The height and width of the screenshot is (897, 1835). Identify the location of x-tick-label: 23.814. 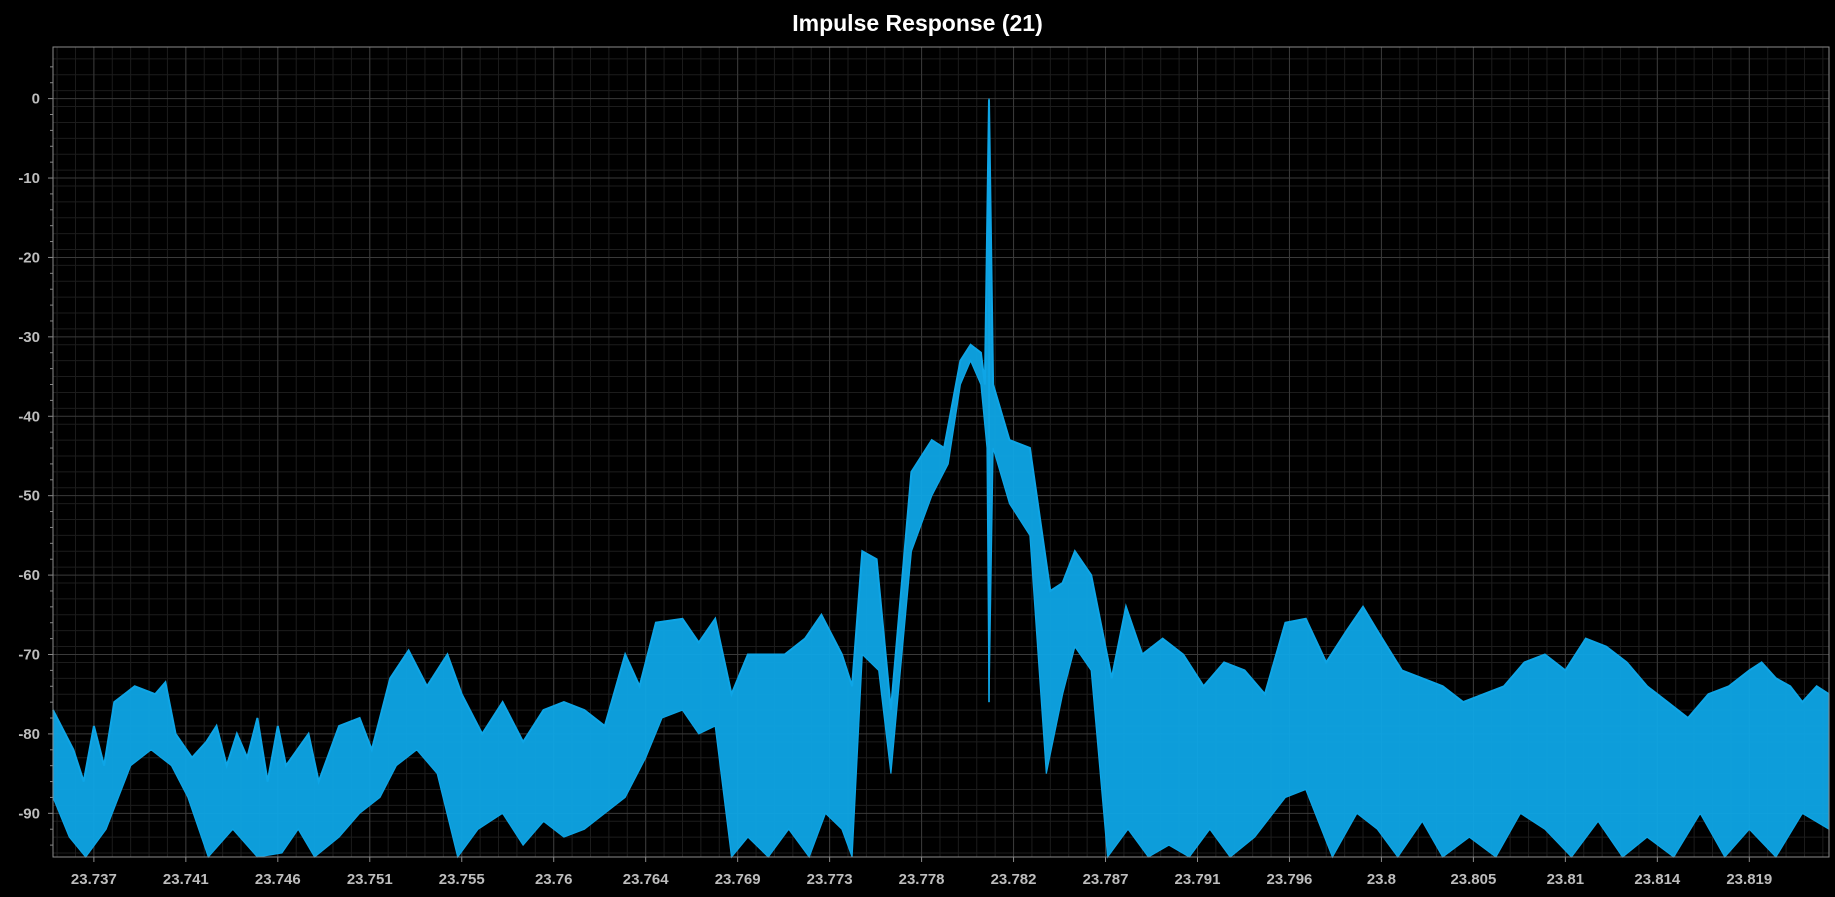
(1657, 879).